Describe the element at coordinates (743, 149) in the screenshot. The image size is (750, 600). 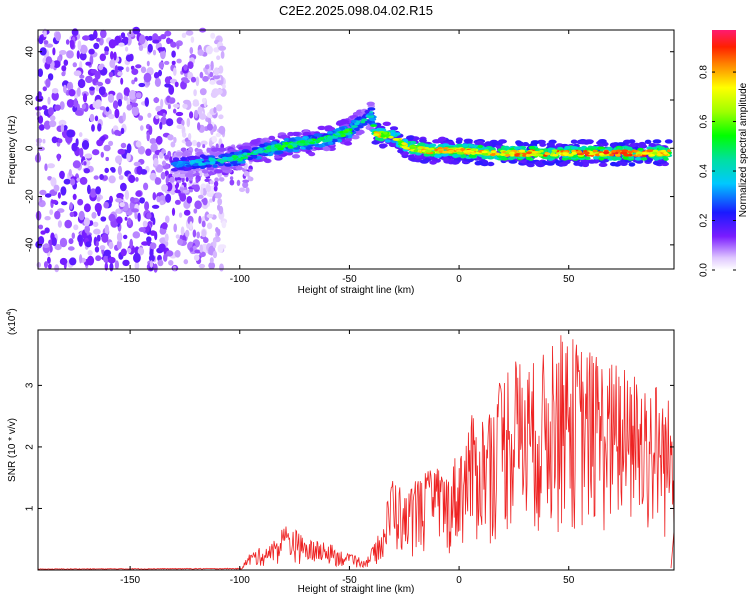
I see `colorbar-label: Normalized spectral amplitude` at that location.